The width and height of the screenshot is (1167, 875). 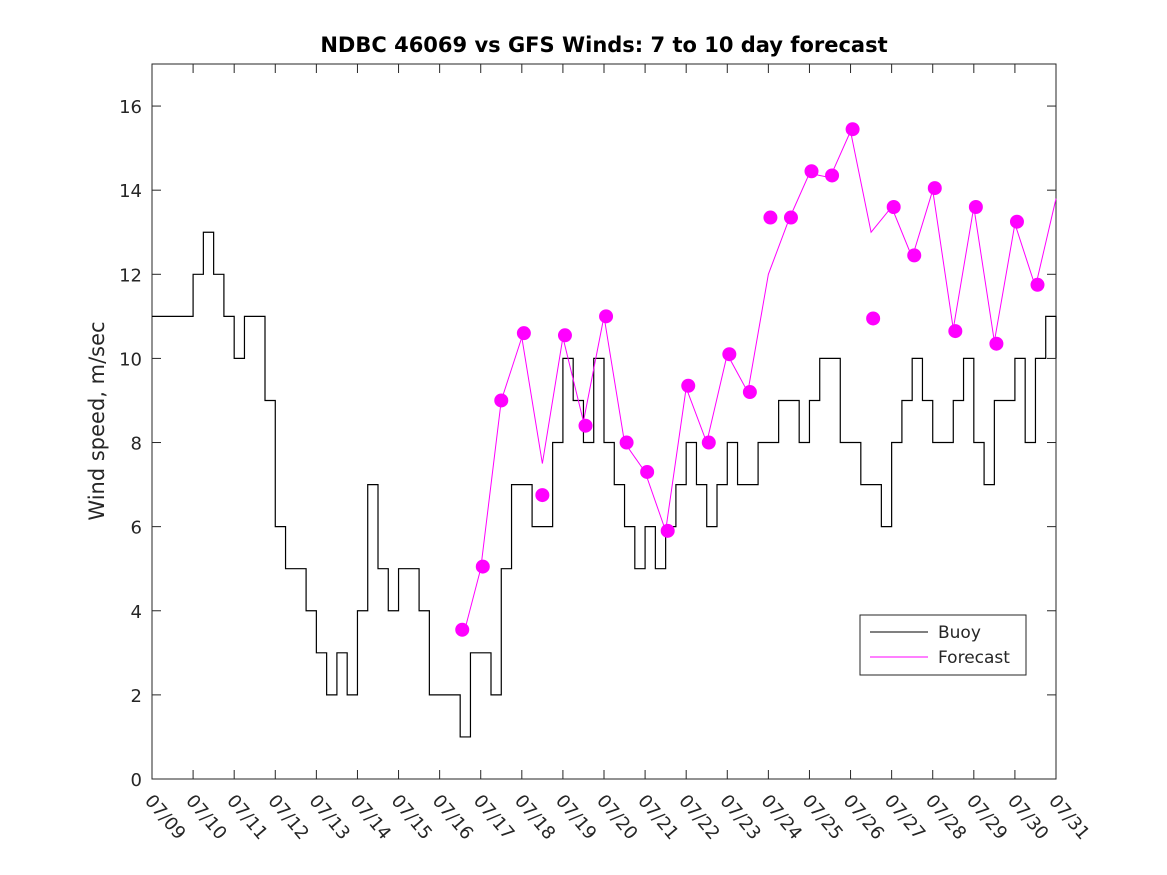 What do you see at coordinates (370, 817) in the screenshot?
I see `x-tick-label: 07/14` at bounding box center [370, 817].